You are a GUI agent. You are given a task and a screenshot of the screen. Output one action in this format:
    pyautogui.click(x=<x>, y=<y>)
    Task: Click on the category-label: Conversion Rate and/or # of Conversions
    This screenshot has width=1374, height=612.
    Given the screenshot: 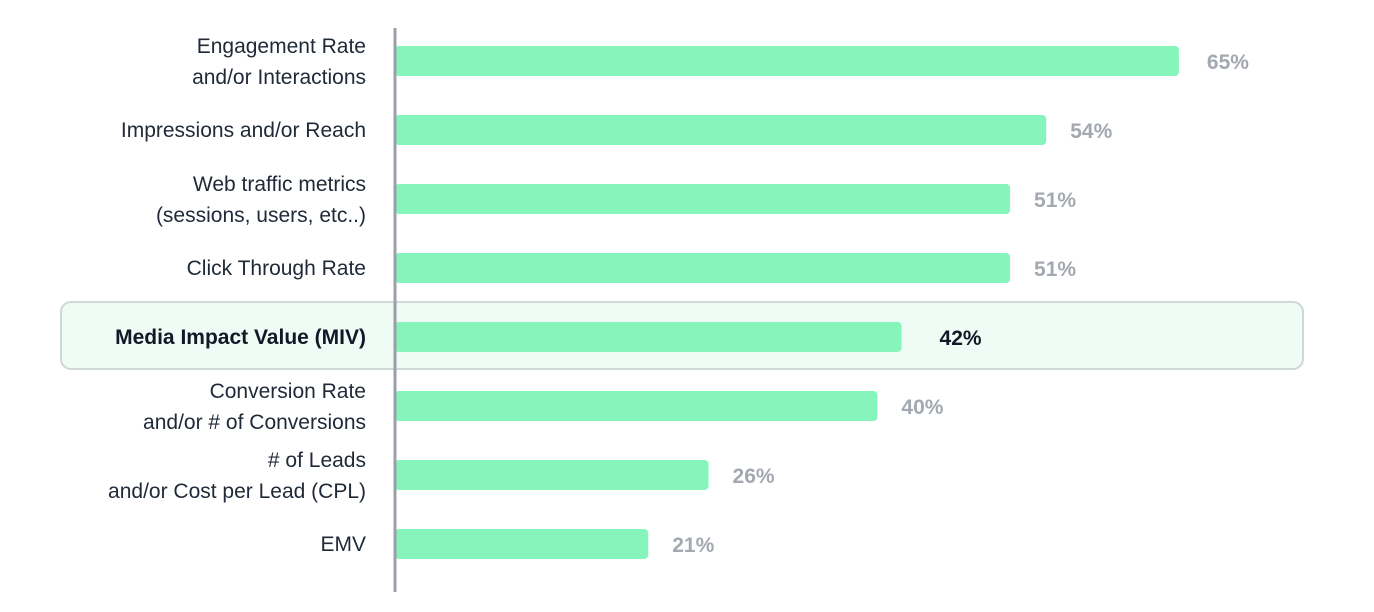 What is the action you would take?
    pyautogui.click(x=254, y=407)
    